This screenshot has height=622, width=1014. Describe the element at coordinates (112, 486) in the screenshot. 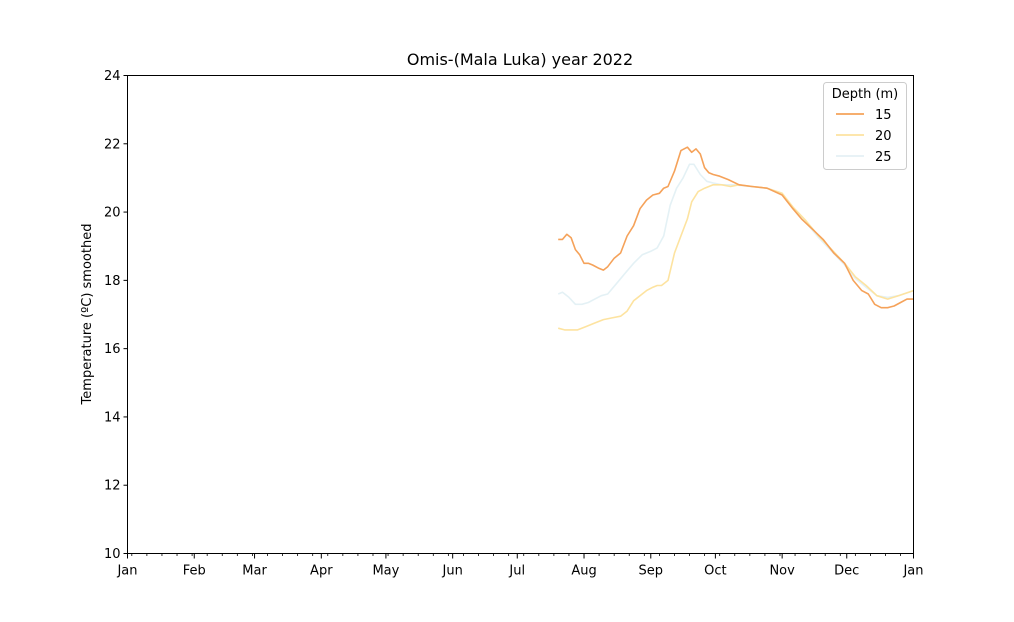

I see `y-tick-label: 12` at that location.